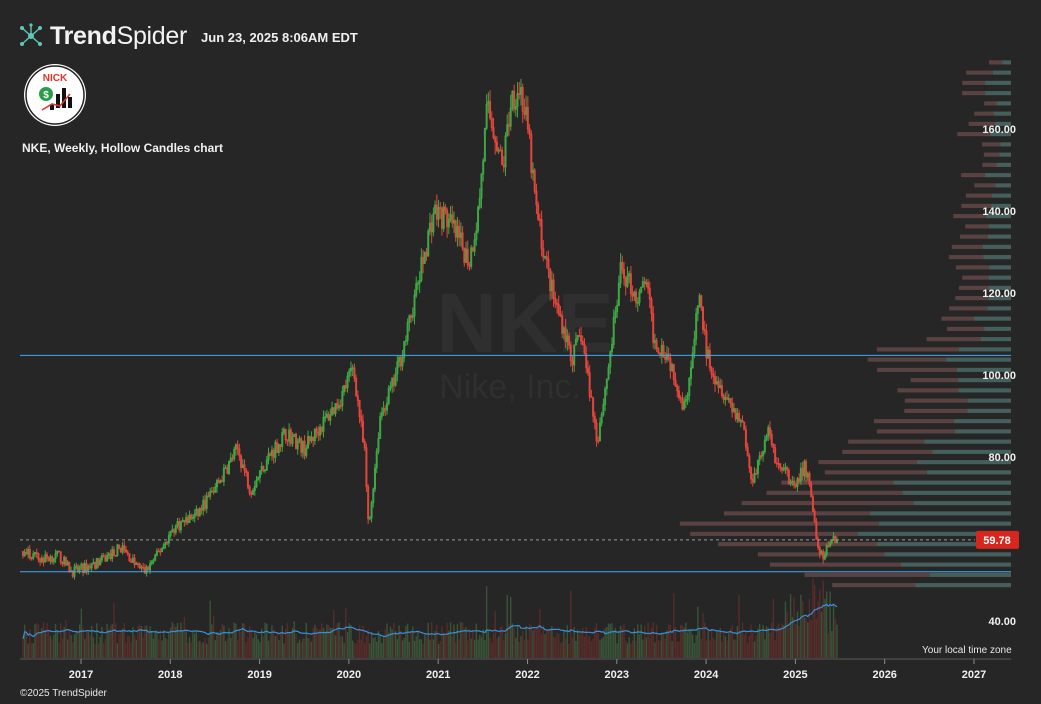  I want to click on volume-moving-average, so click(430, 621).